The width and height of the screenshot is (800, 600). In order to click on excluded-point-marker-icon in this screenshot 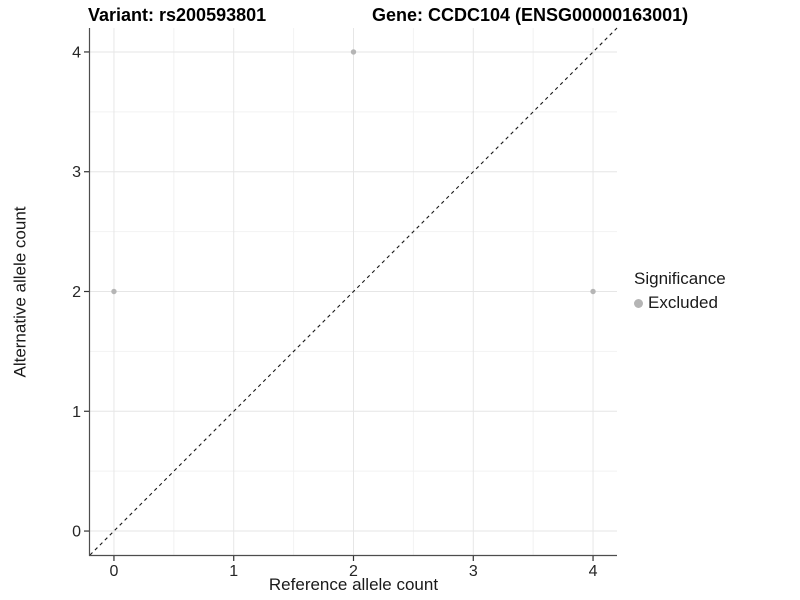, I will do `click(638, 303)`.